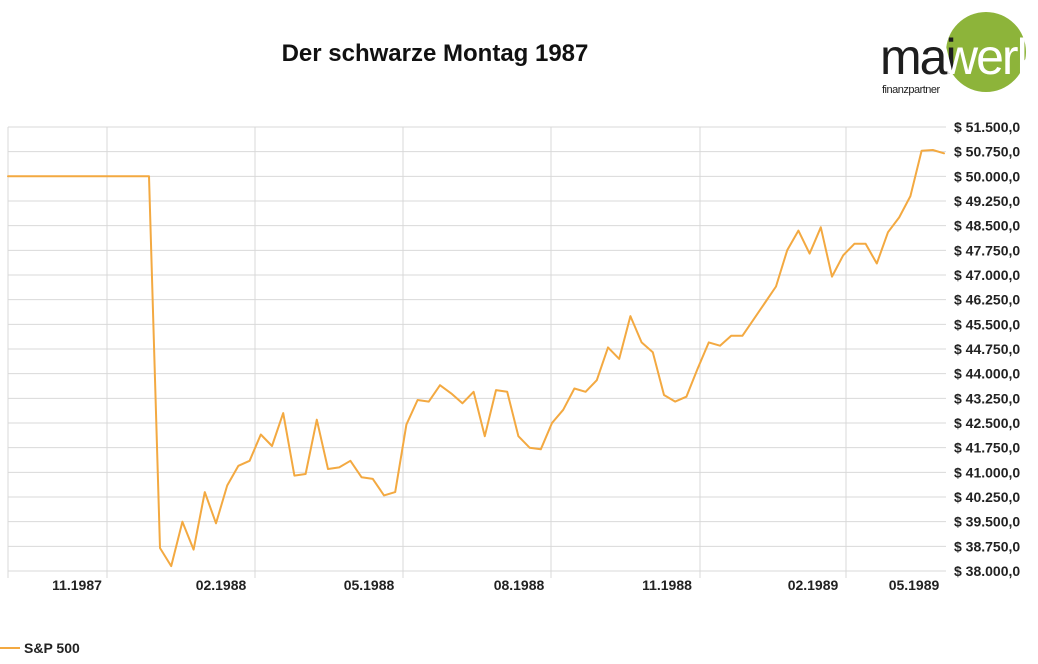 The image size is (1038, 664). I want to click on x-tick-label: 11.1988, so click(667, 585).